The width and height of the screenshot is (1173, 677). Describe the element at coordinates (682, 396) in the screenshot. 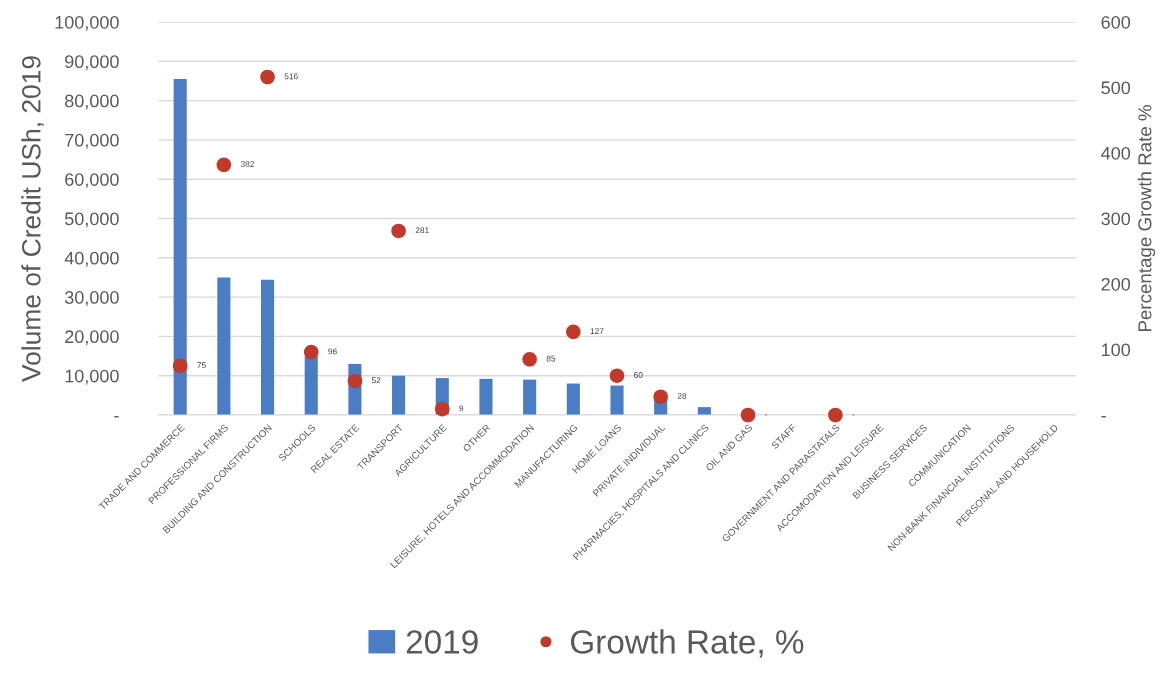

I see `data-label: 28` at that location.